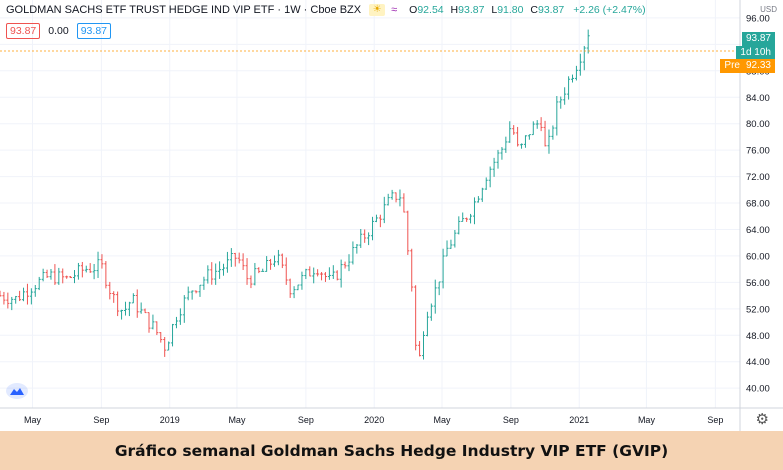  What do you see at coordinates (758, 65) in the screenshot?
I see `pre-price: 92.33` at bounding box center [758, 65].